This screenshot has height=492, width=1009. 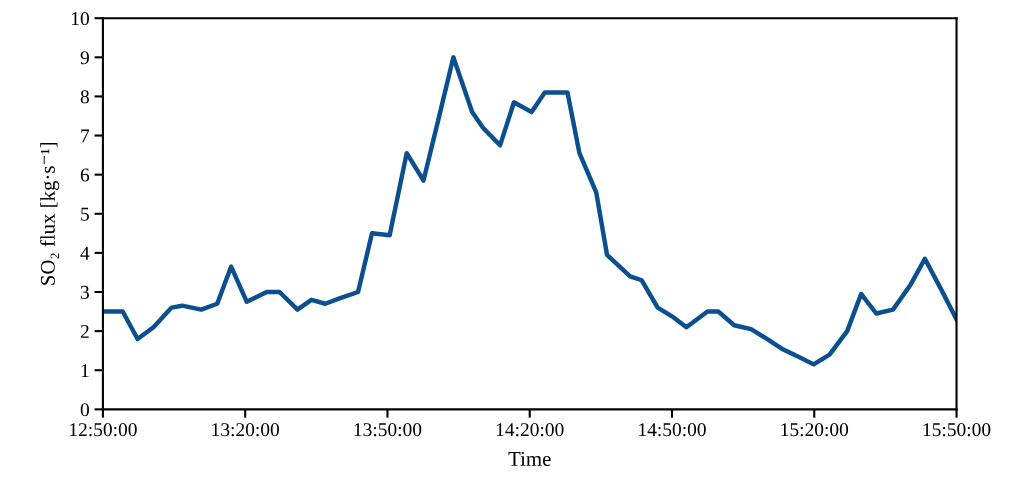 What do you see at coordinates (85, 370) in the screenshot?
I see `y-tick-label: 1` at bounding box center [85, 370].